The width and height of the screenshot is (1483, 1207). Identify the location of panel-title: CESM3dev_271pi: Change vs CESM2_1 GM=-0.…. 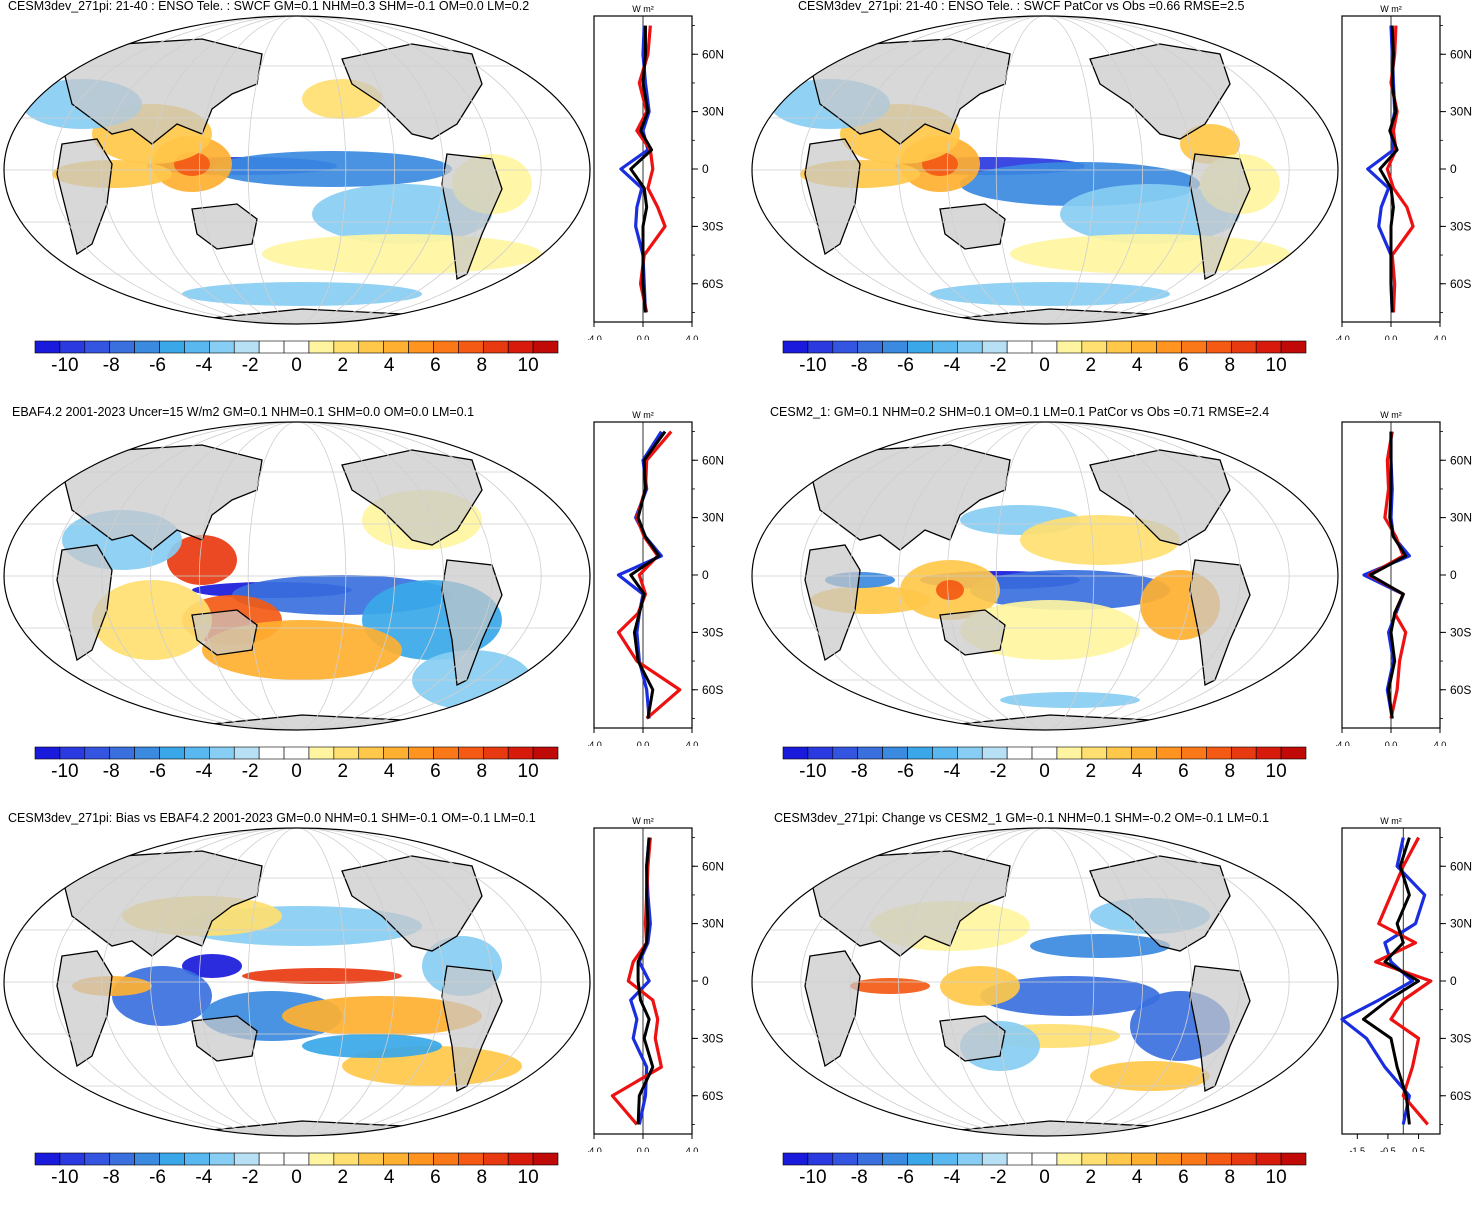
(1022, 818).